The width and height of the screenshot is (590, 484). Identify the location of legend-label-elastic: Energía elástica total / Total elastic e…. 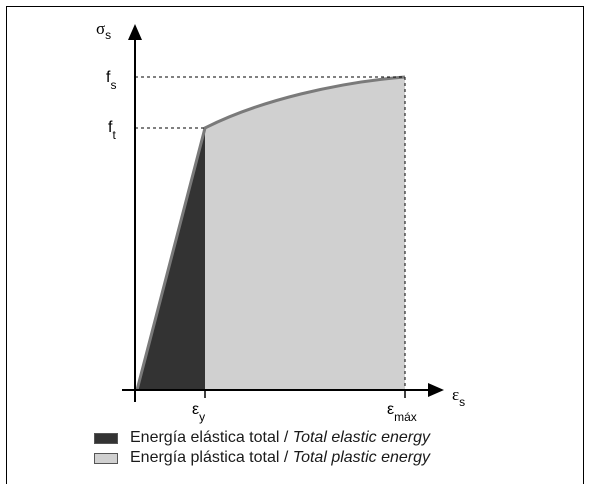
(280, 437).